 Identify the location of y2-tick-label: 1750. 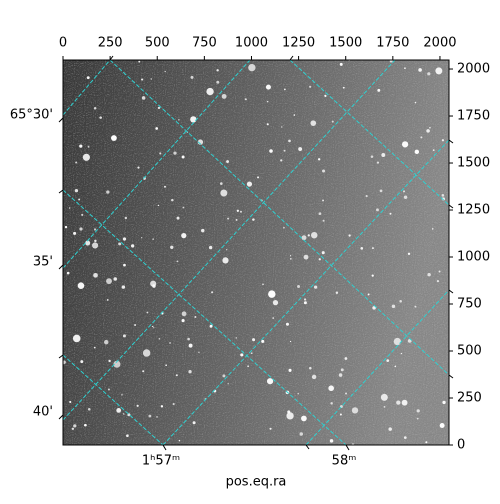
(473, 116).